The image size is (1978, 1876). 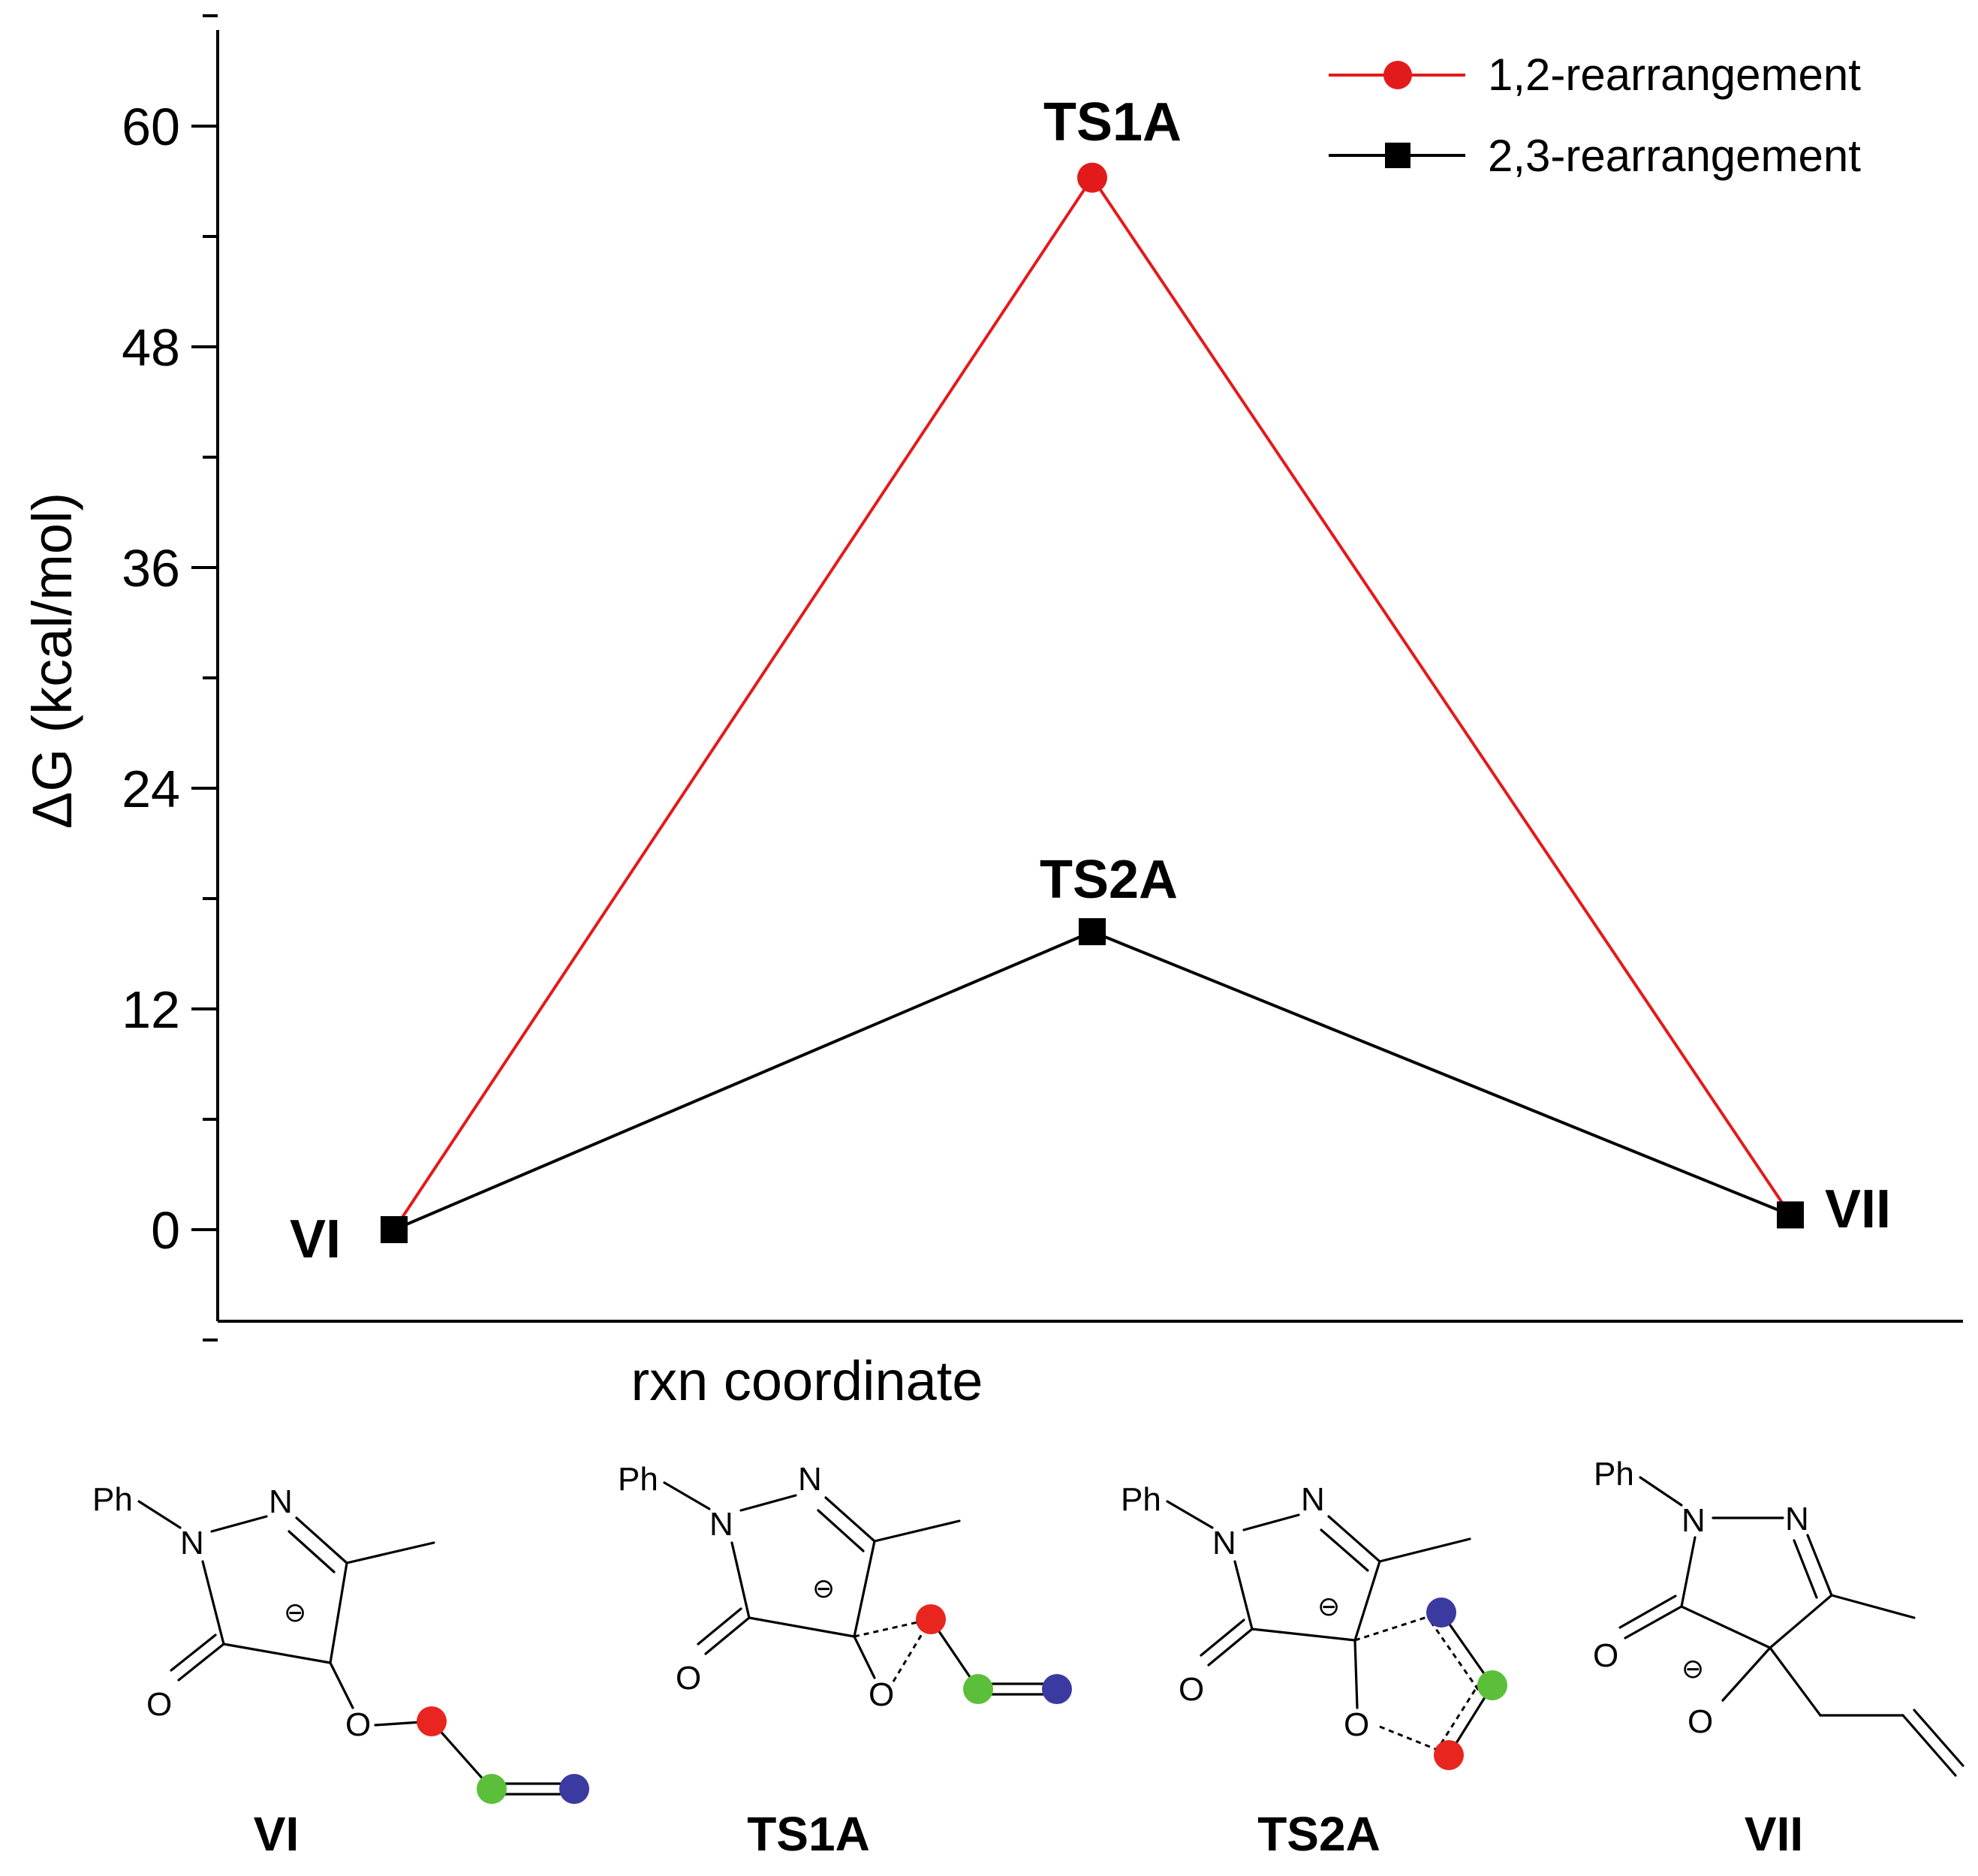 What do you see at coordinates (1778, 1658) in the screenshot?
I see `structure-vii: Ph N N O ⊖ O VII` at bounding box center [1778, 1658].